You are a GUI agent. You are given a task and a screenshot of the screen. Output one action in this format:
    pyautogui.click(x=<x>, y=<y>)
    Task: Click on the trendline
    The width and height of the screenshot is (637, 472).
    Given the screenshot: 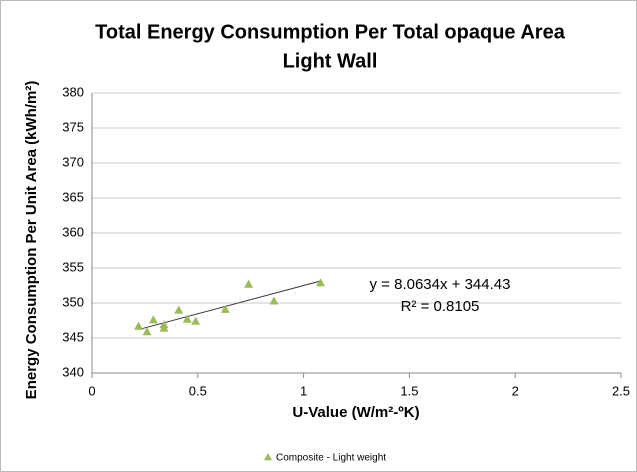 What is the action you would take?
    pyautogui.click(x=229, y=305)
    